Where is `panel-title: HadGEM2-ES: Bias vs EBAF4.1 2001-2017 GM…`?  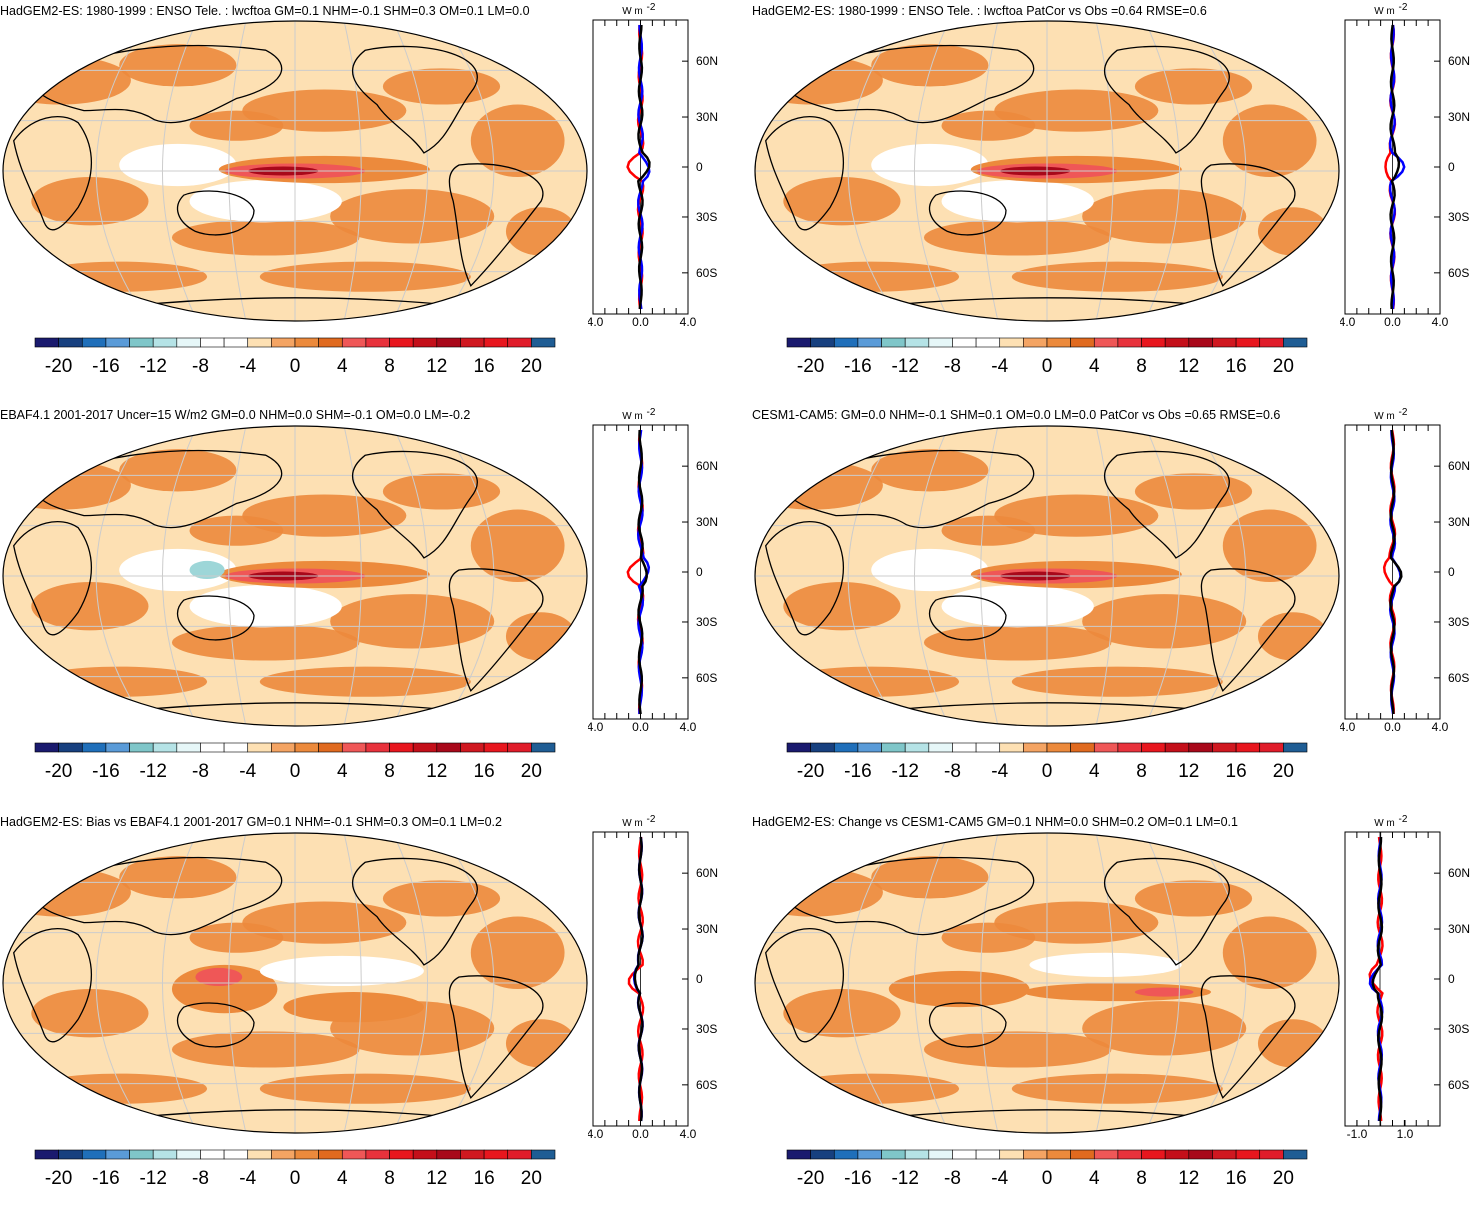
panel-title: HadGEM2-ES: Bias vs EBAF4.1 2001-2017 GM… is located at coordinates (251, 822).